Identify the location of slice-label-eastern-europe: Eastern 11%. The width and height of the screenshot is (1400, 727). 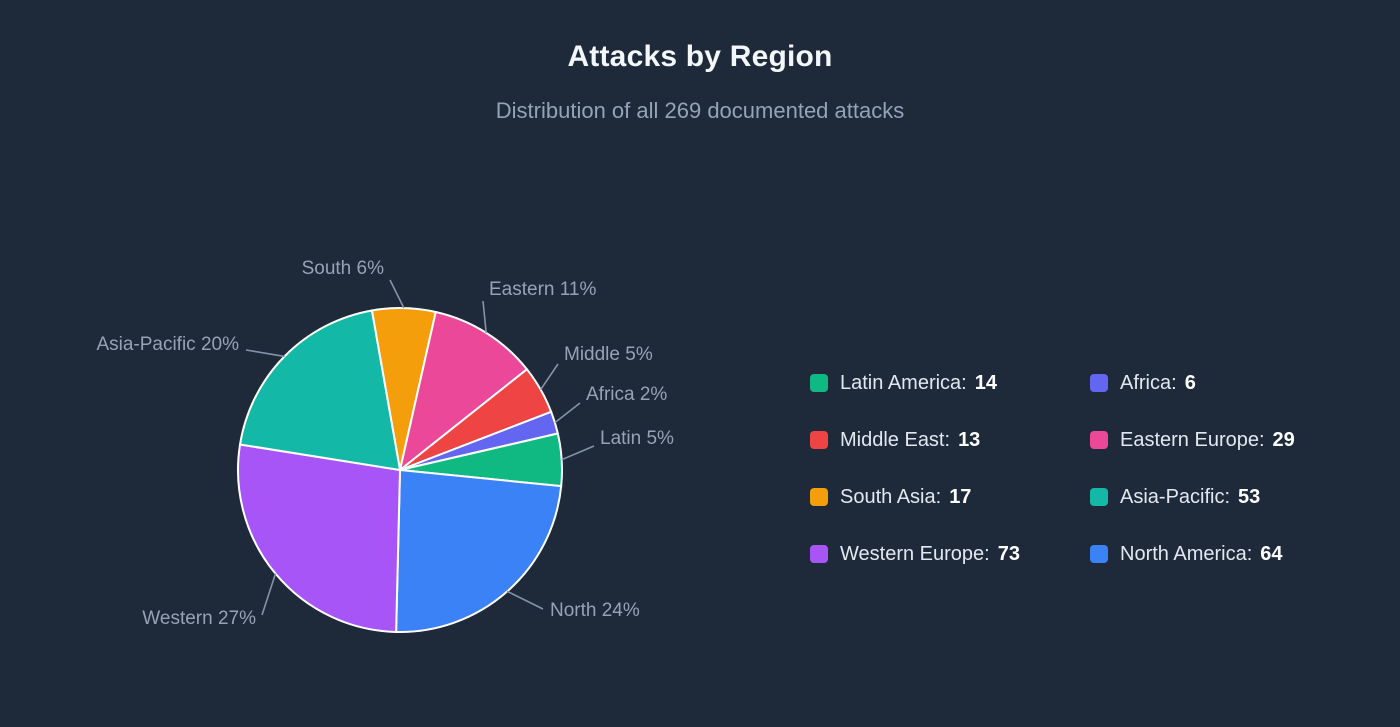
(542, 289).